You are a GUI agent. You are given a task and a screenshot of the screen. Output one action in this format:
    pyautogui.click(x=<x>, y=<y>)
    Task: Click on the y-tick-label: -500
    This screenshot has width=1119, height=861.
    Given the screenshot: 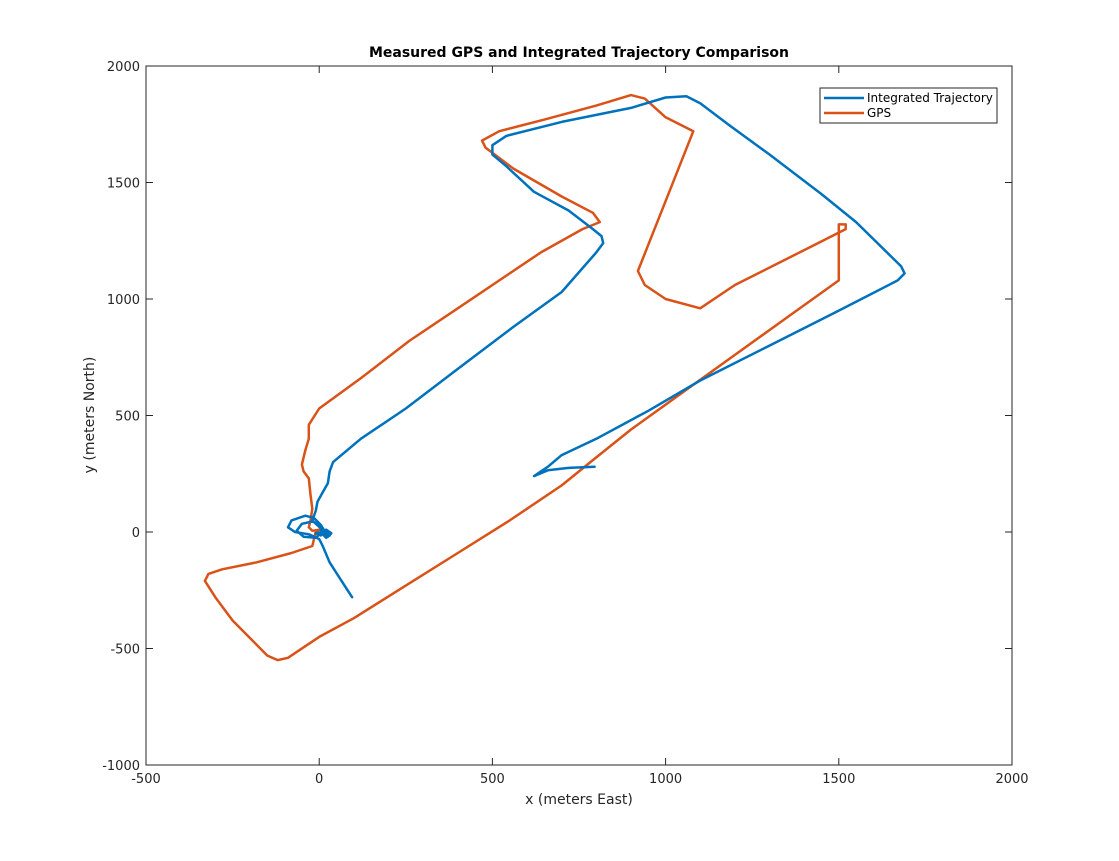 What is the action you would take?
    pyautogui.click(x=125, y=650)
    